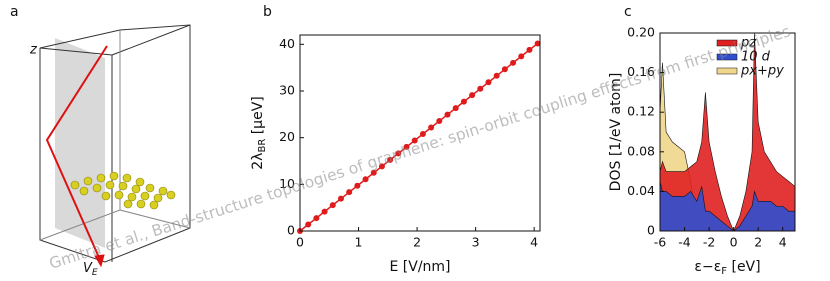 Image resolution: width=830 pixels, height=281 pixels. Describe the element at coordinates (641, 190) in the screenshot. I see `y-tick-label: 0.04` at that location.